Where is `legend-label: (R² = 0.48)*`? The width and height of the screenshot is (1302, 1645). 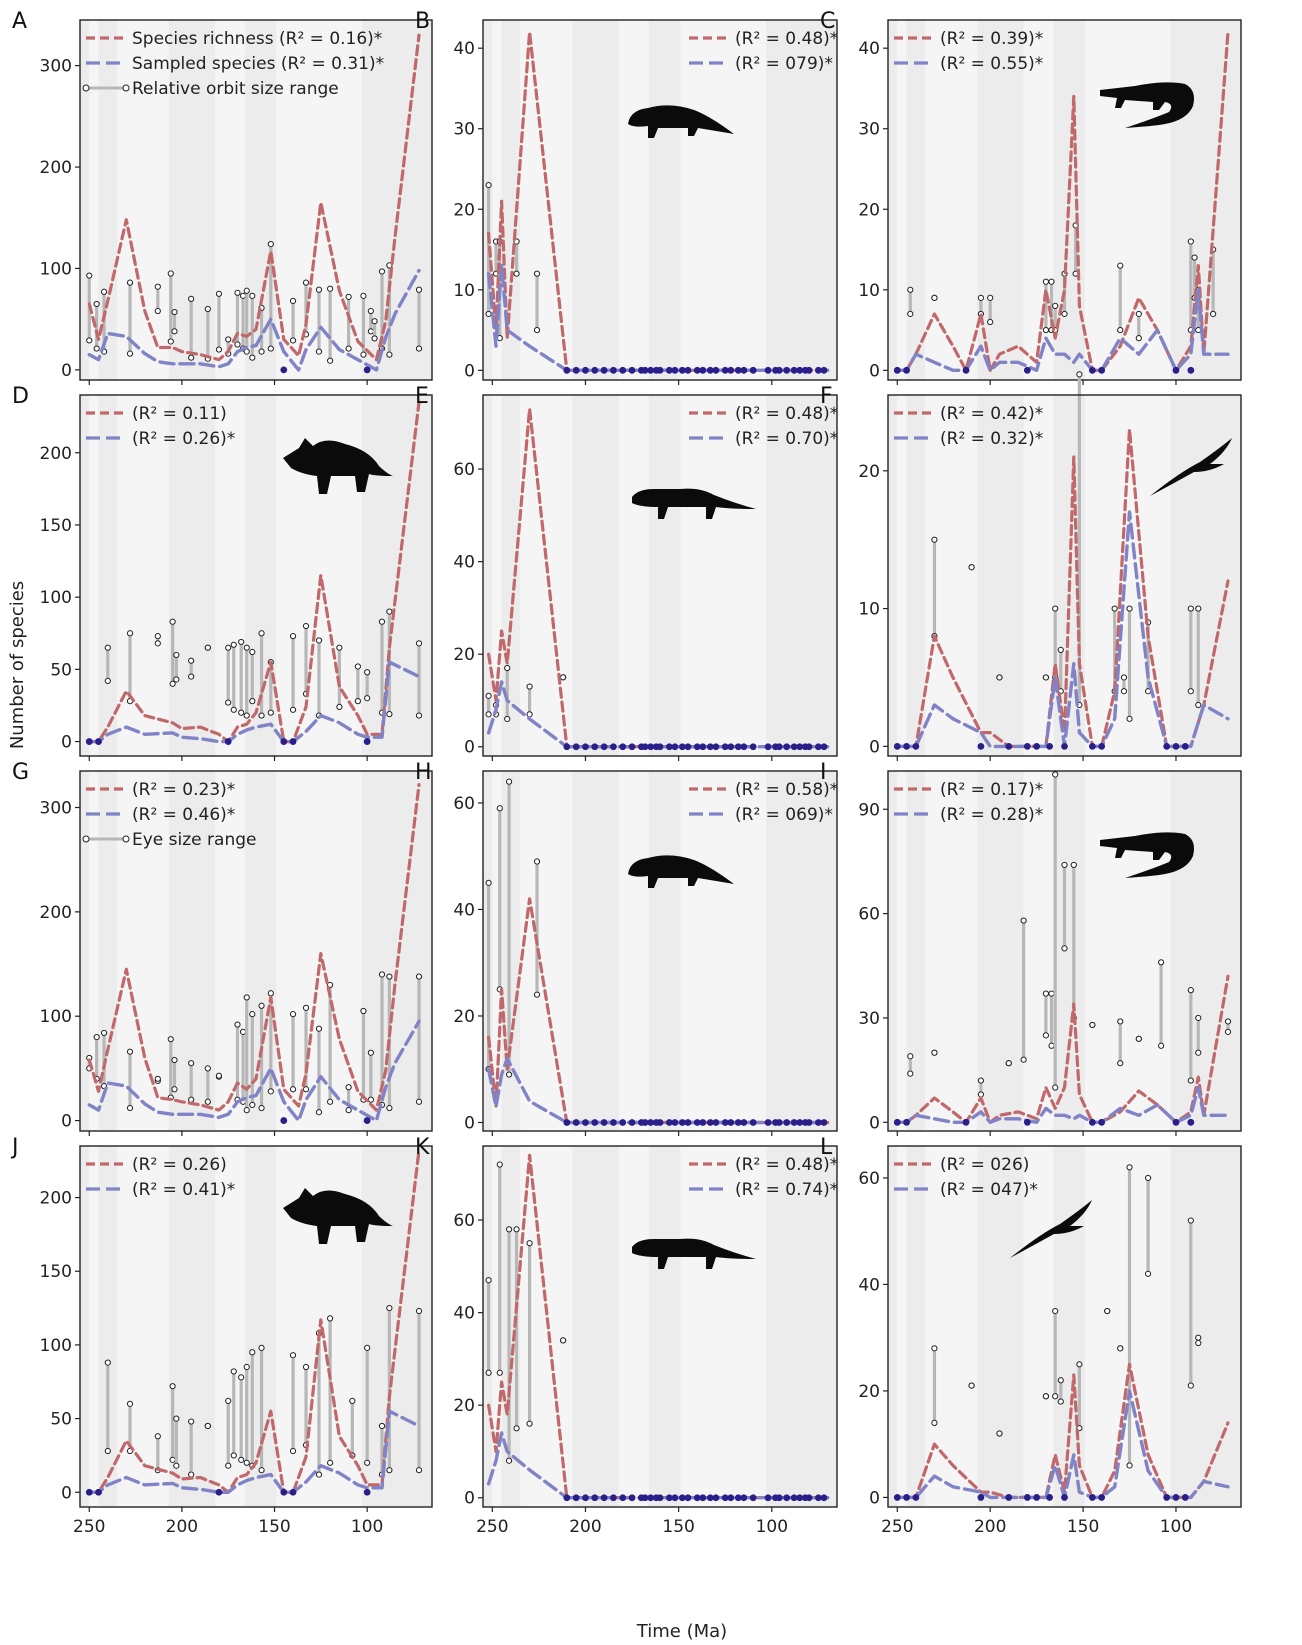 legend-label: (R² = 0.48)* is located at coordinates (786, 1165).